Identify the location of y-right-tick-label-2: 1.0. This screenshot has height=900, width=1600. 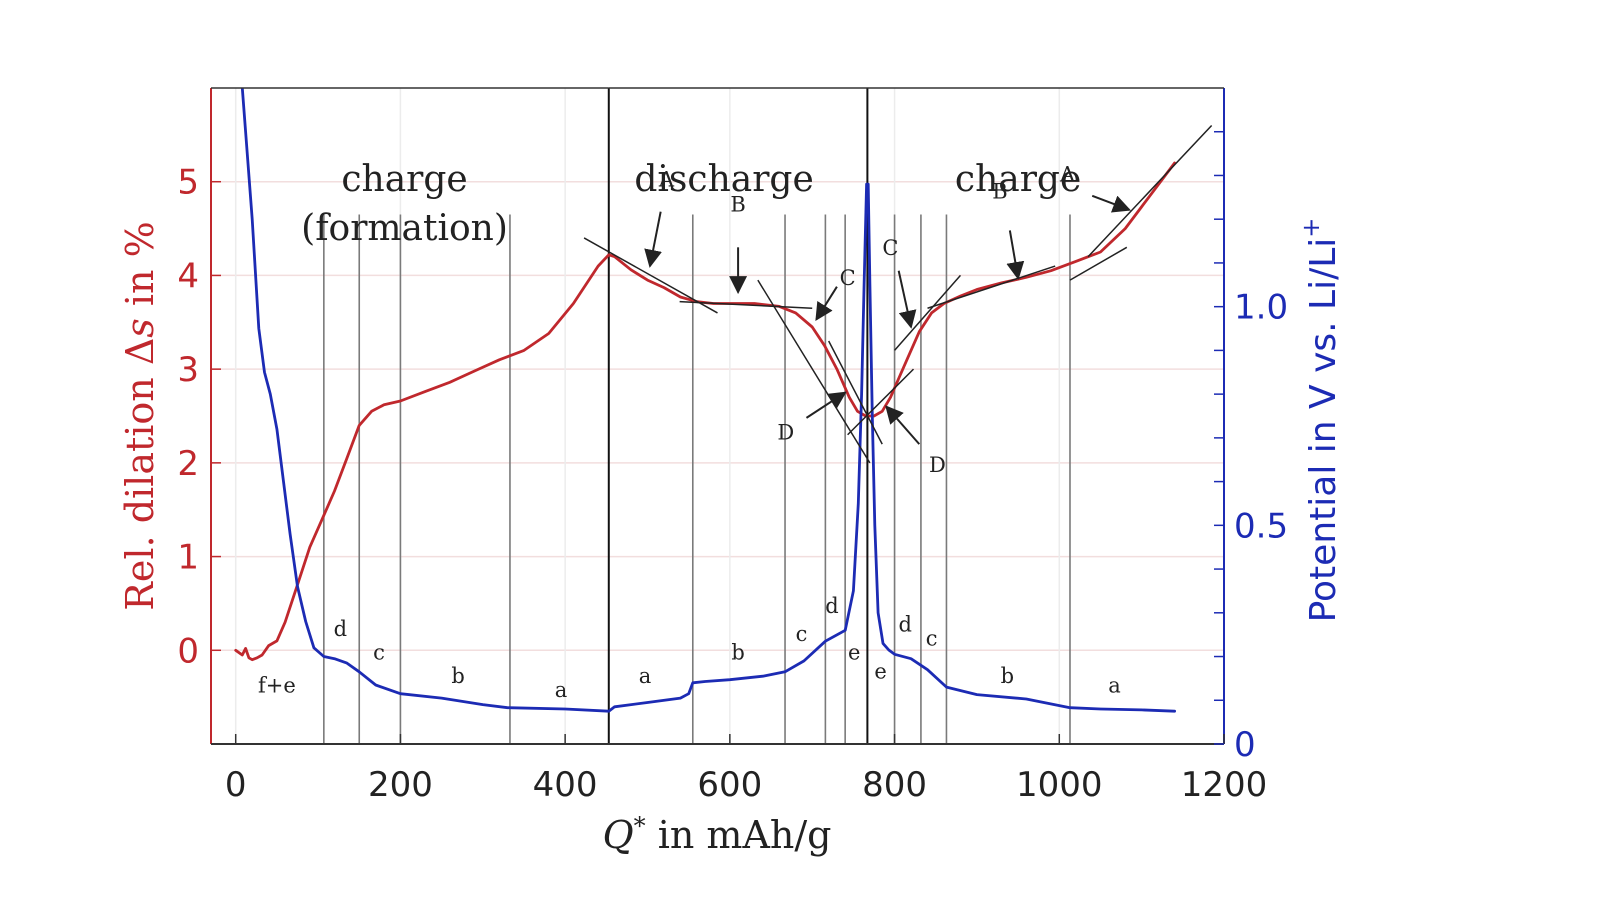
(1261, 308).